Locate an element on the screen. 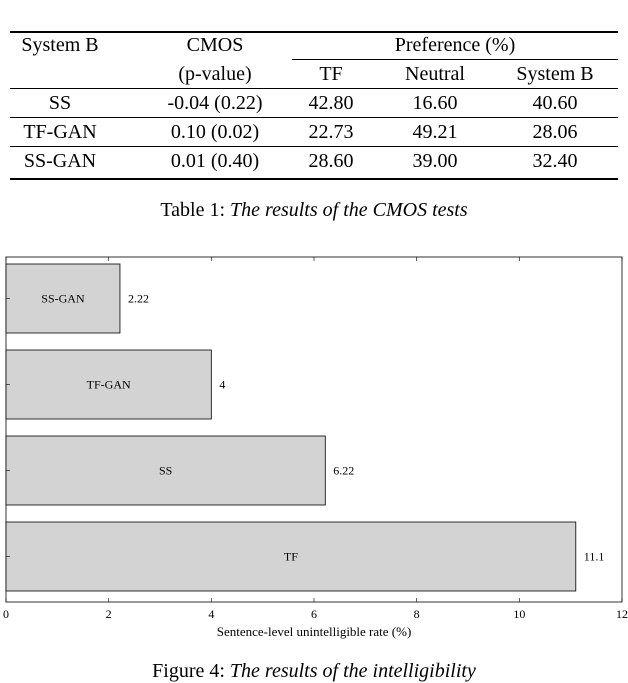 This screenshot has height=683, width=628. value-label: 2.22 is located at coordinates (138, 299).